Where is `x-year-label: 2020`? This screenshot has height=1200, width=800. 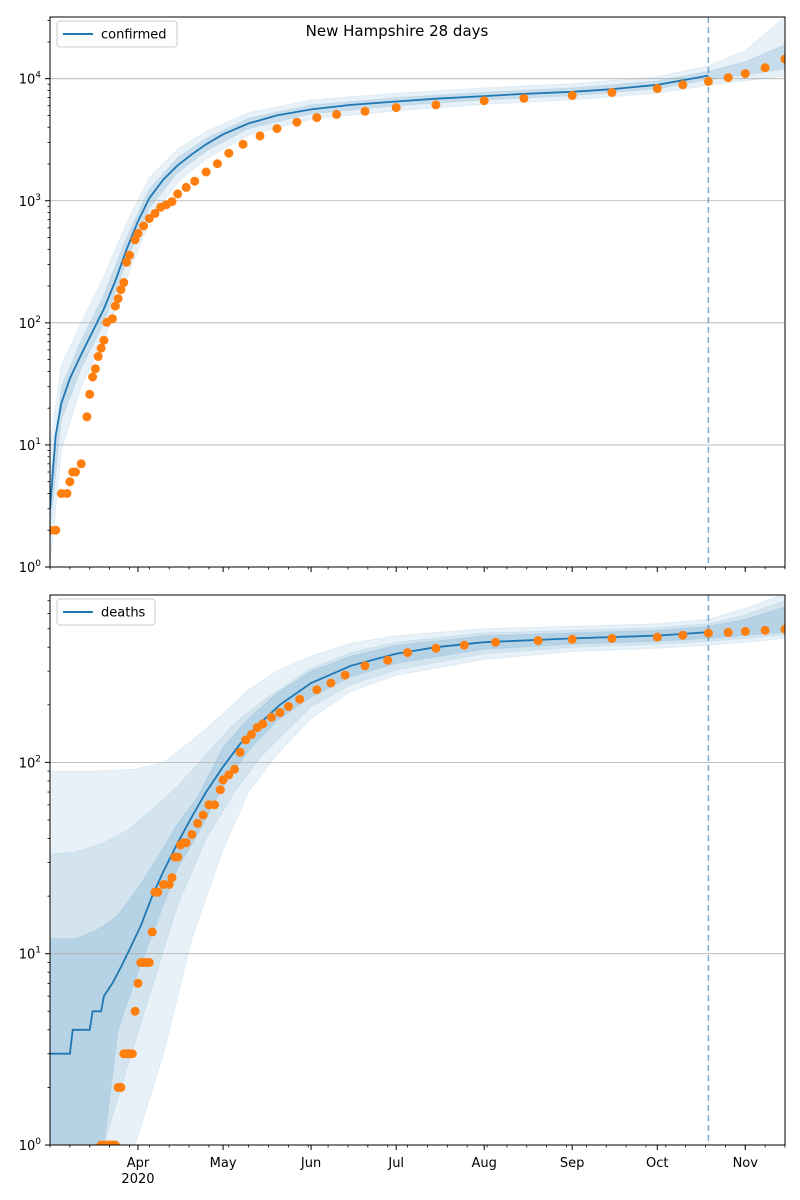
x-year-label: 2020 is located at coordinates (137, 1179).